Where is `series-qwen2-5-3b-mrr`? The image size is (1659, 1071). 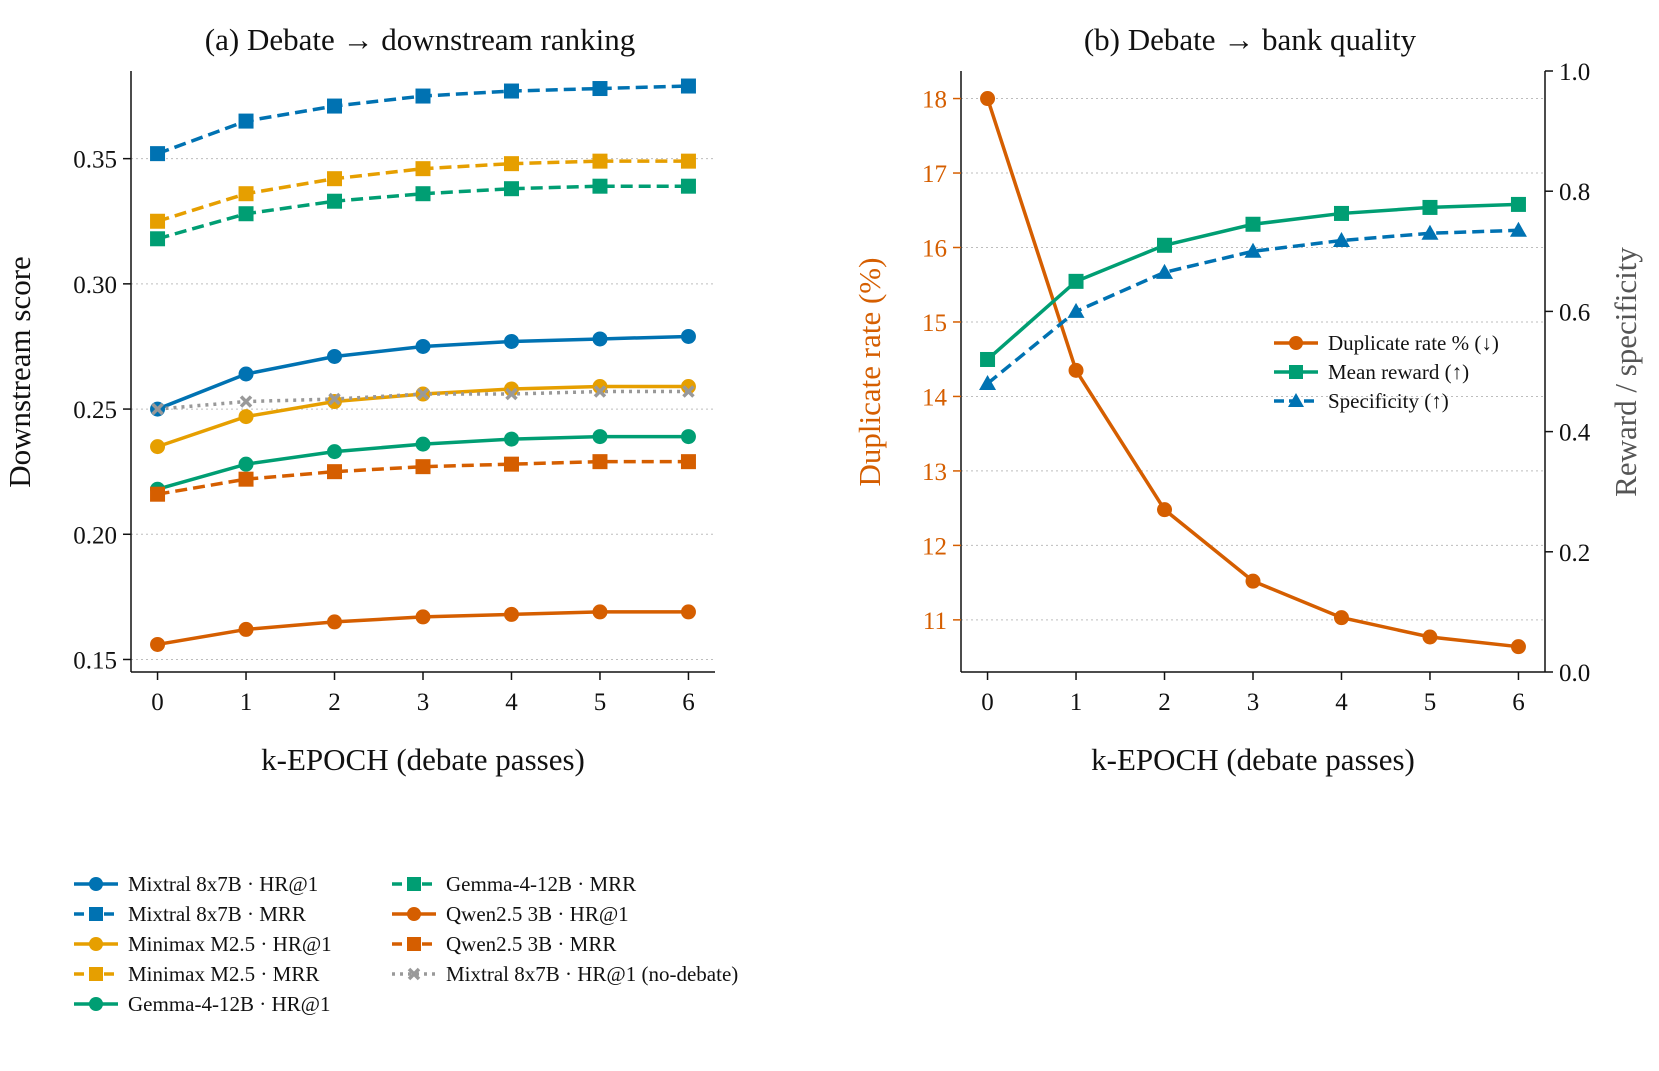
series-qwen2-5-3b-mrr is located at coordinates (423, 478).